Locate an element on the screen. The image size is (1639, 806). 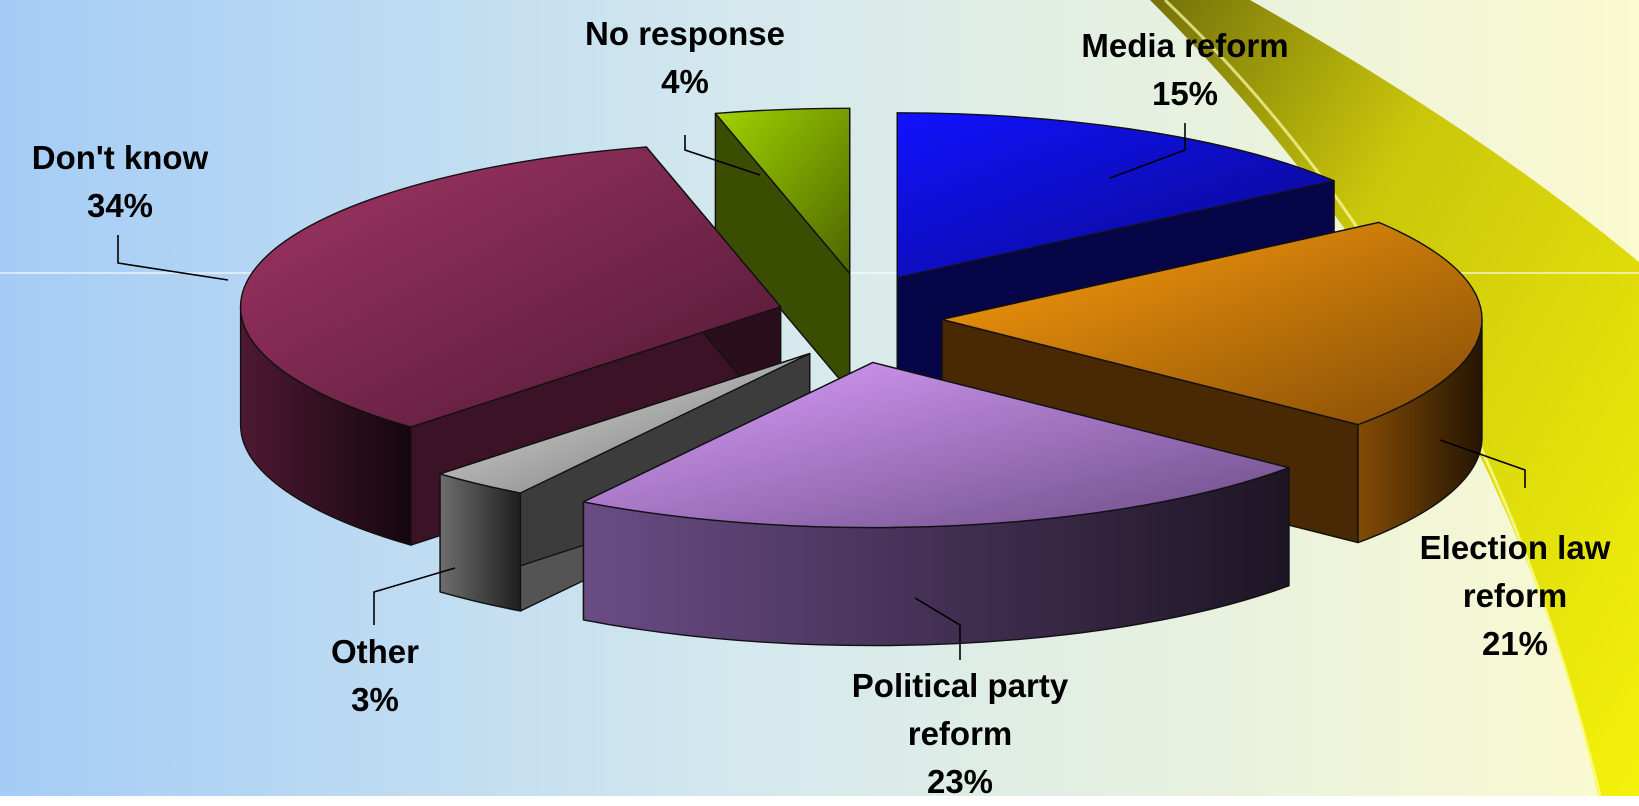
pie-slice-no-response is located at coordinates (782, 249).